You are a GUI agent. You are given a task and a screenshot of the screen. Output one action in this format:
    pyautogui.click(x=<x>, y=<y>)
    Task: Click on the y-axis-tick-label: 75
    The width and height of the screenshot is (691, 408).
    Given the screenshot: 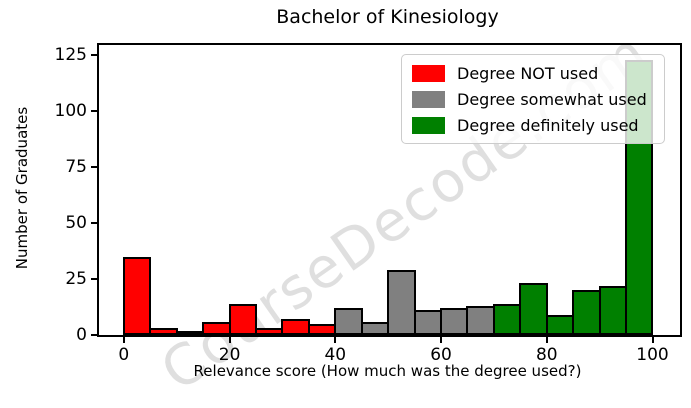 What is the action you would take?
    pyautogui.click(x=76, y=167)
    